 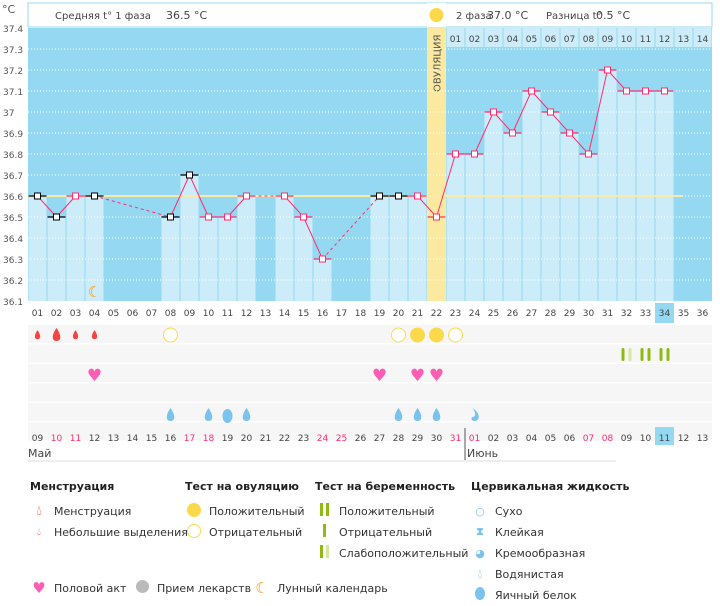 I want to click on cycle-day-label: 10, so click(x=209, y=314).